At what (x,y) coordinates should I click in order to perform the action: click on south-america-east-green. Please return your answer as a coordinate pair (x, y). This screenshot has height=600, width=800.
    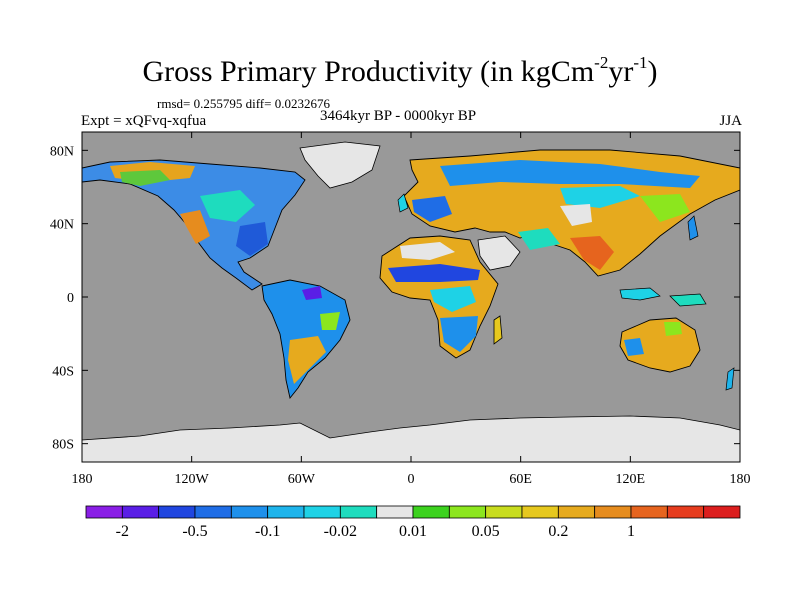
    Looking at the image, I should click on (330, 321).